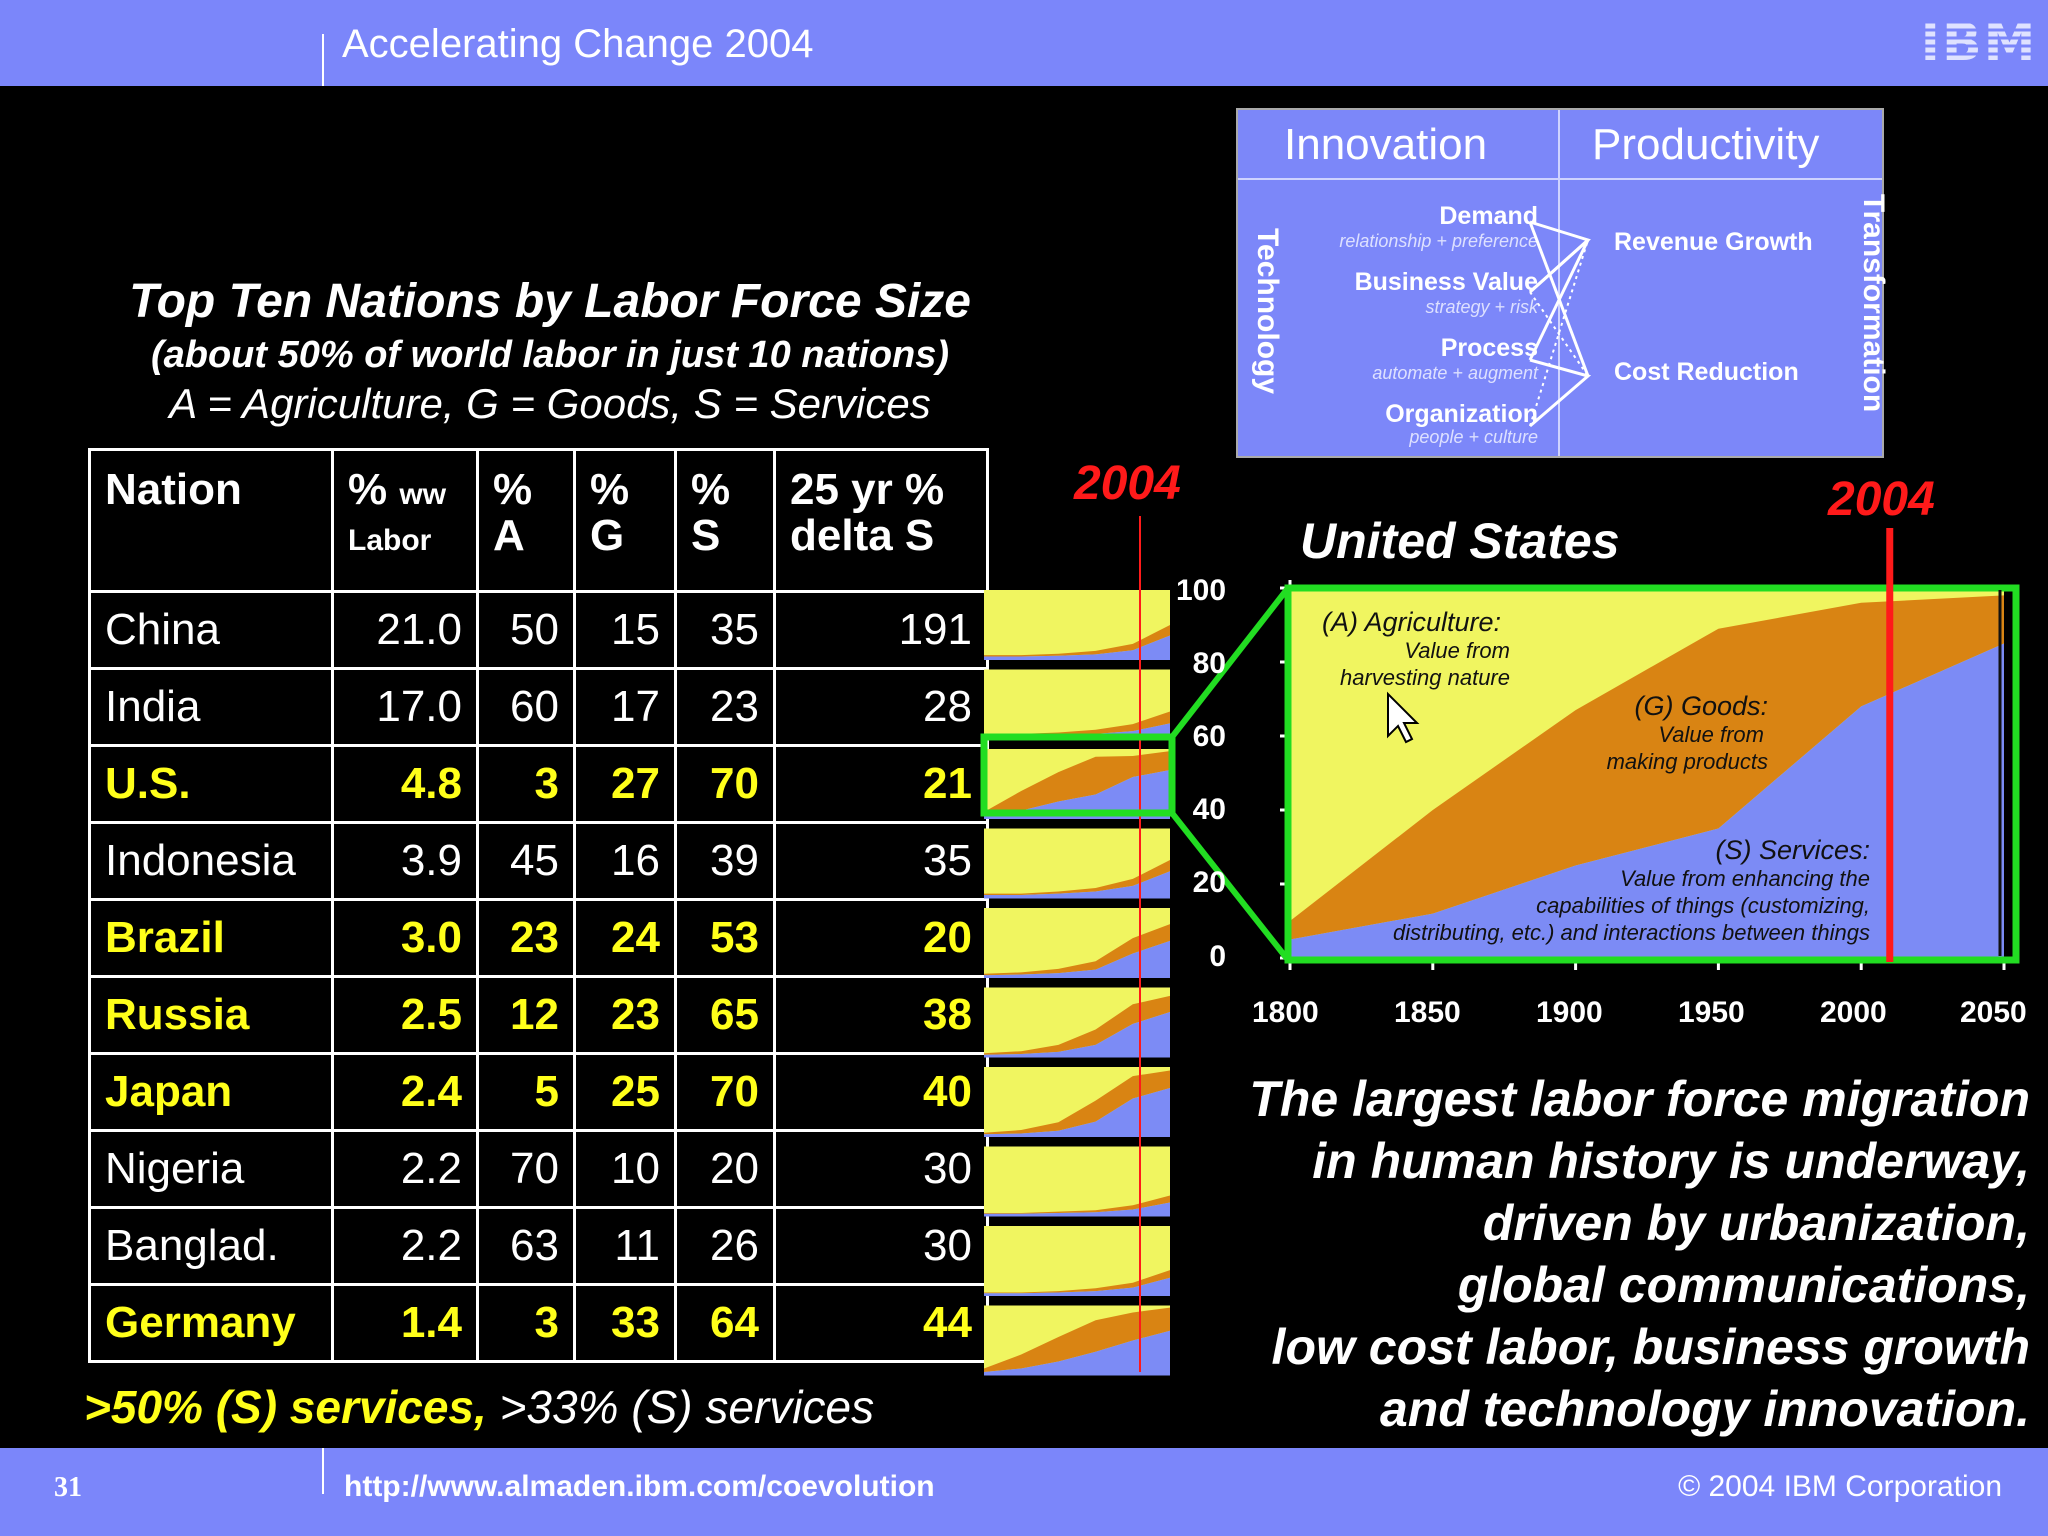 This screenshot has height=1536, width=2048. Describe the element at coordinates (625, 1323) in the screenshot. I see `cell-goods: 33` at that location.